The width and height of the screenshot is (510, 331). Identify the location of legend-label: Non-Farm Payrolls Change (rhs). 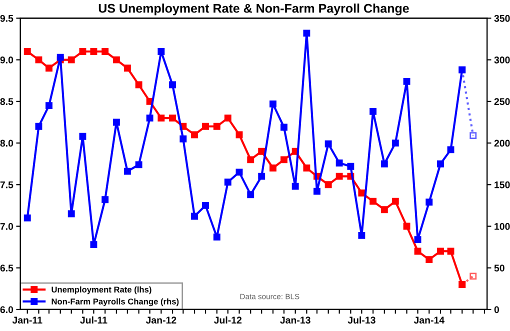
(115, 302).